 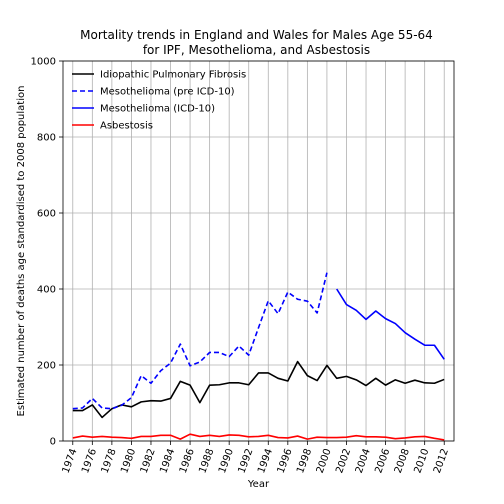 I want to click on x-tick-label: 1994, so click(x=265, y=461).